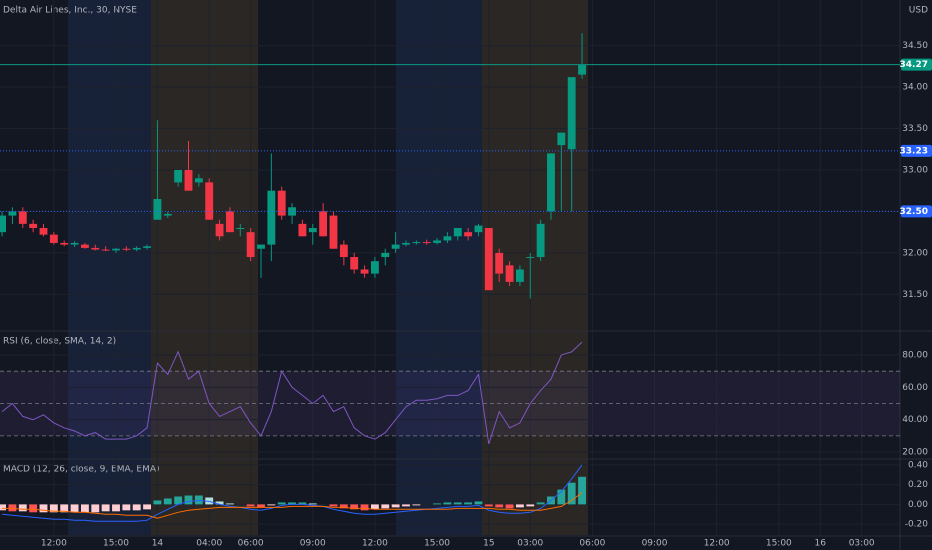 The width and height of the screenshot is (932, 550). I want to click on y-tick-label: 32.00, so click(915, 253).